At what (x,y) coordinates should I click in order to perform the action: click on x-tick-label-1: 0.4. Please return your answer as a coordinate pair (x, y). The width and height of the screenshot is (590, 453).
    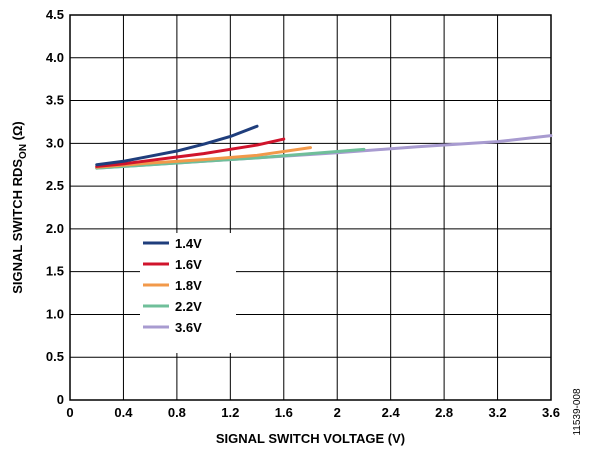
    Looking at the image, I should click on (123, 412).